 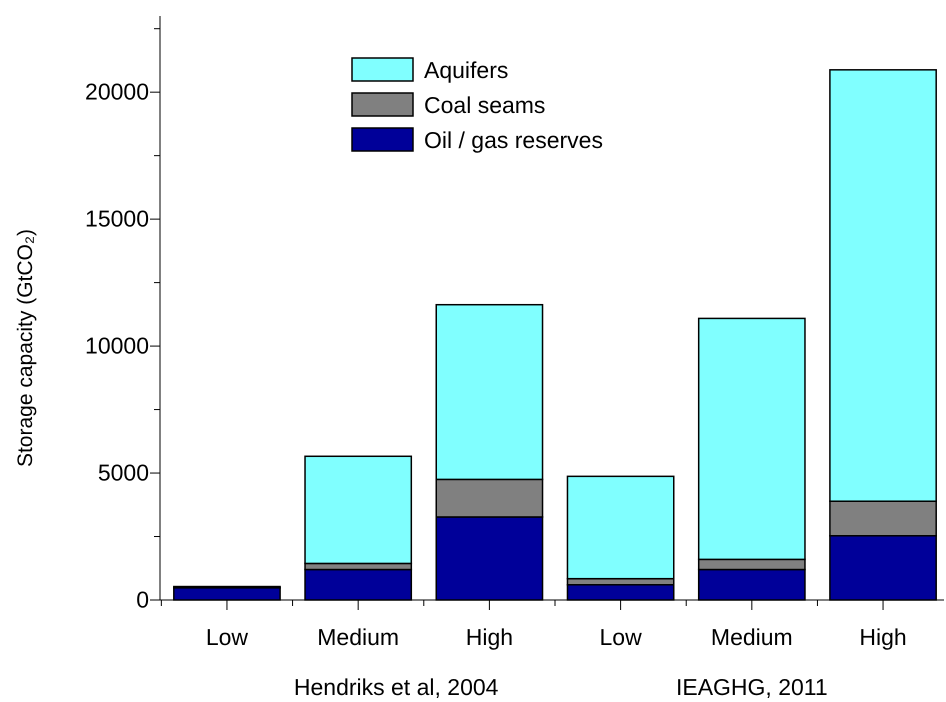 I want to click on y-tick-label: 15000, so click(x=117, y=218).